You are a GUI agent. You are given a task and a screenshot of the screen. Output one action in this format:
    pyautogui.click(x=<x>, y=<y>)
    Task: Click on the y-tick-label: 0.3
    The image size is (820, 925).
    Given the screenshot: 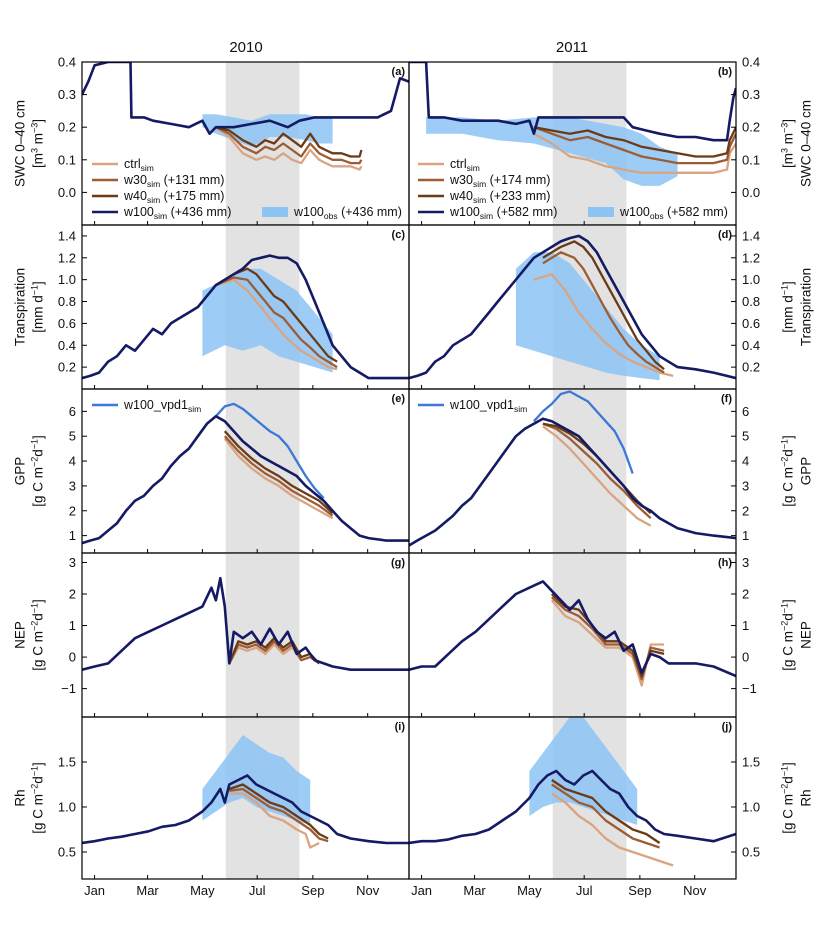 What is the action you would take?
    pyautogui.click(x=67, y=94)
    